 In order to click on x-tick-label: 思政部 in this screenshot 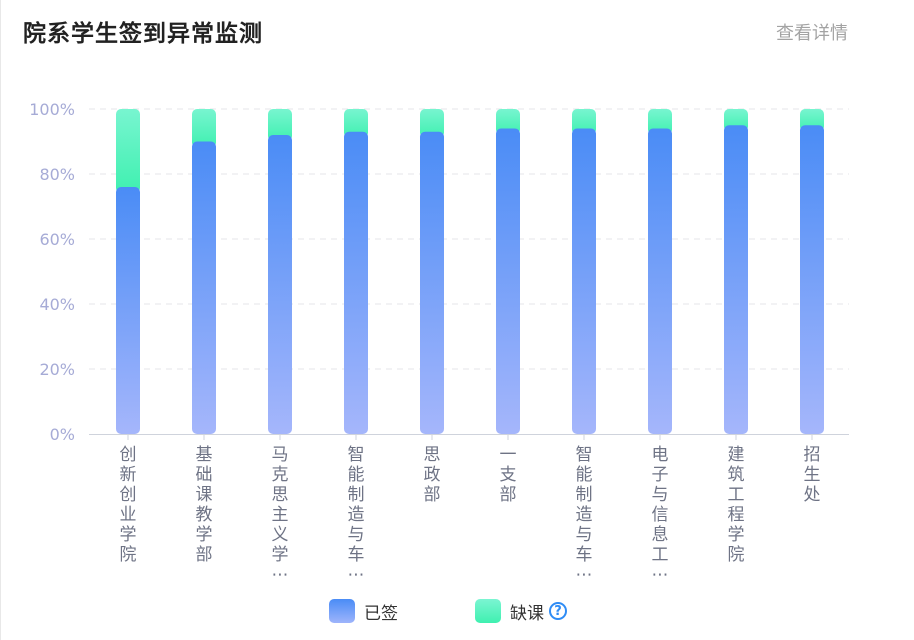, I will do `click(432, 475)`.